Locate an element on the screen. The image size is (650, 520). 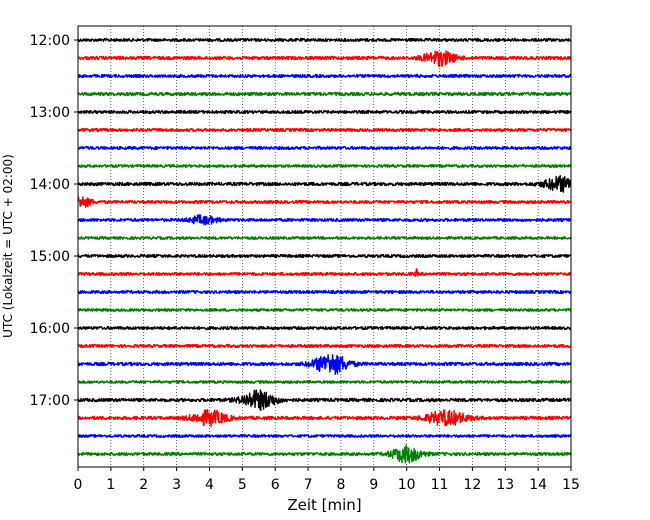
x-tick-label: 9 is located at coordinates (373, 485).